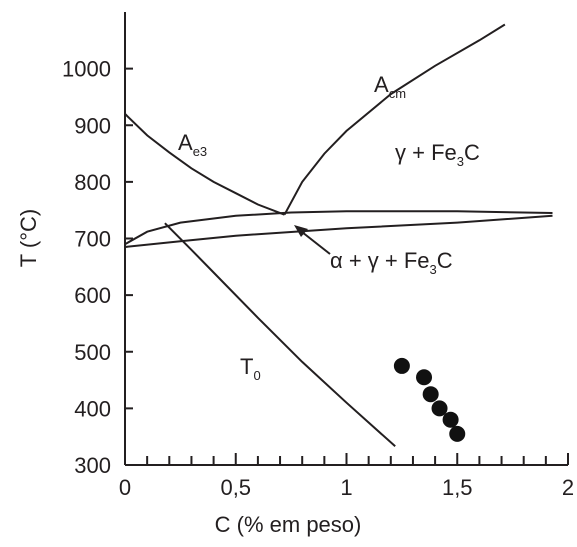  What do you see at coordinates (86, 69) in the screenshot?
I see `y-tick-label: 1000` at bounding box center [86, 69].